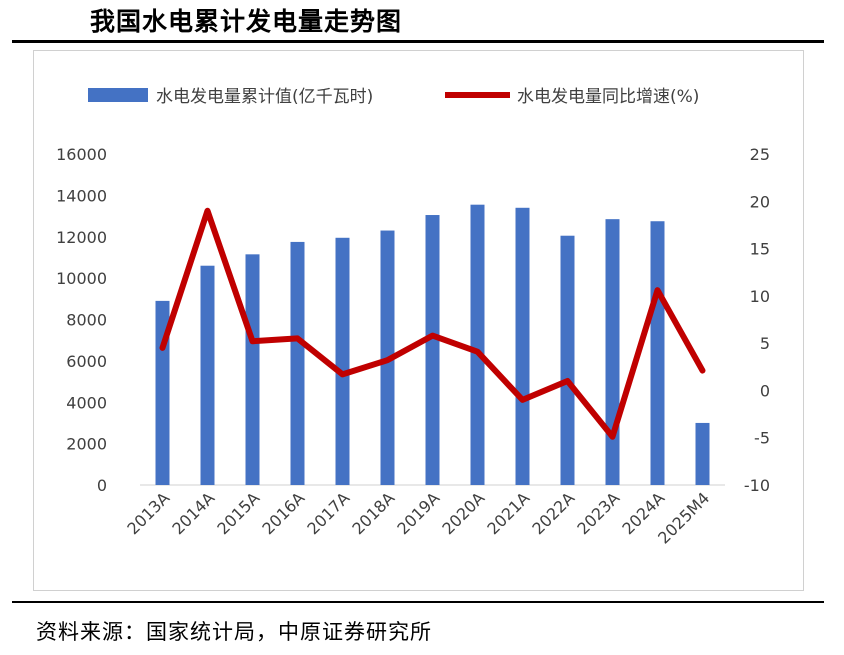 The height and width of the screenshot is (655, 844). Describe the element at coordinates (760, 154) in the screenshot. I see `y-right-tick-label: 25` at that location.